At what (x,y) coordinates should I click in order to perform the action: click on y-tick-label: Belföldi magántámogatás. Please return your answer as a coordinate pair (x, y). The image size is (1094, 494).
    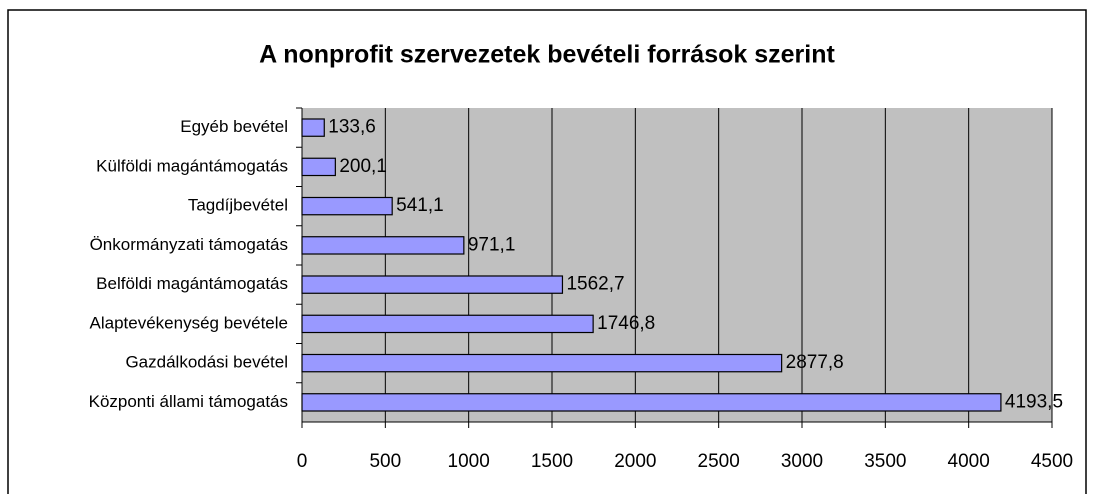
    Looking at the image, I should click on (192, 283).